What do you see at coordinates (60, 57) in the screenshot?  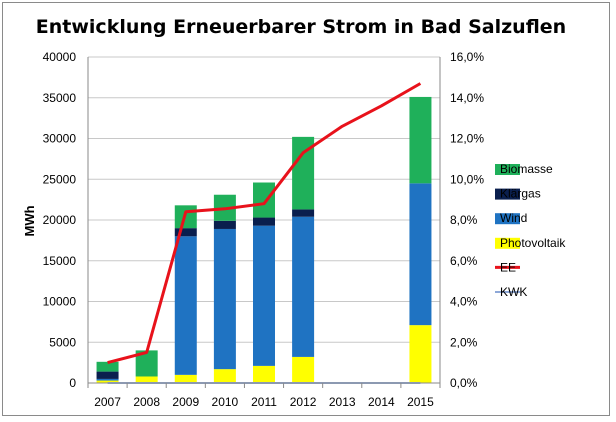 I see `y-tick-label: 40000` at bounding box center [60, 57].